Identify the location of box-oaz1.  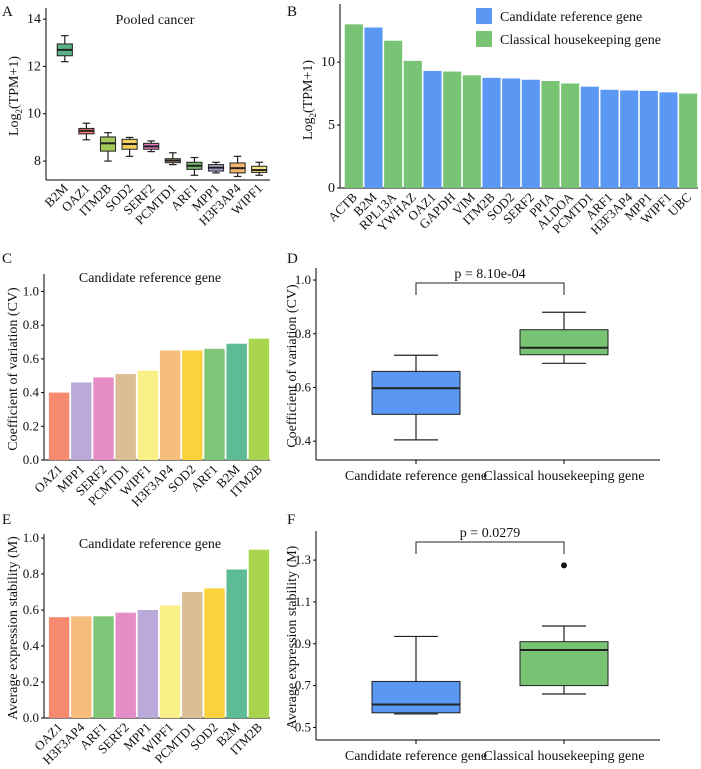
(86, 131).